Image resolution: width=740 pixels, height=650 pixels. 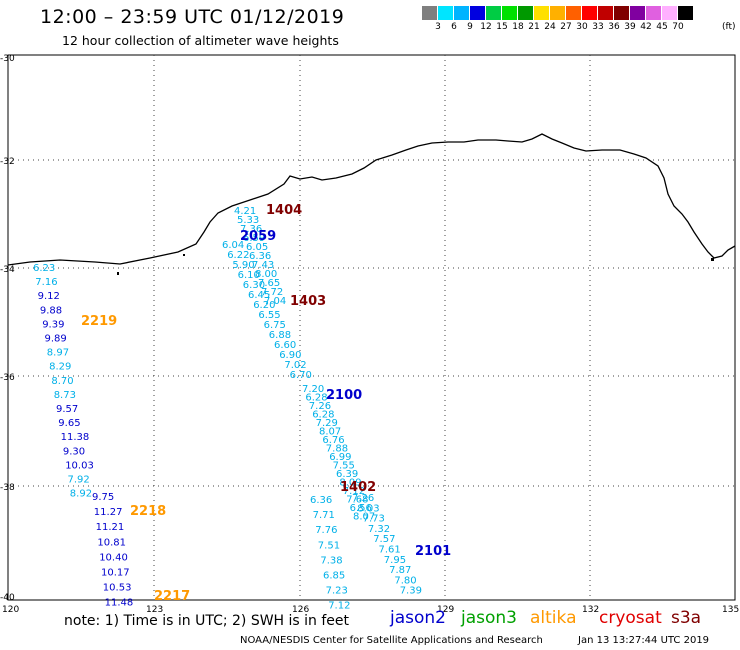 I want to click on lat-tick: -36, so click(x=7, y=378).